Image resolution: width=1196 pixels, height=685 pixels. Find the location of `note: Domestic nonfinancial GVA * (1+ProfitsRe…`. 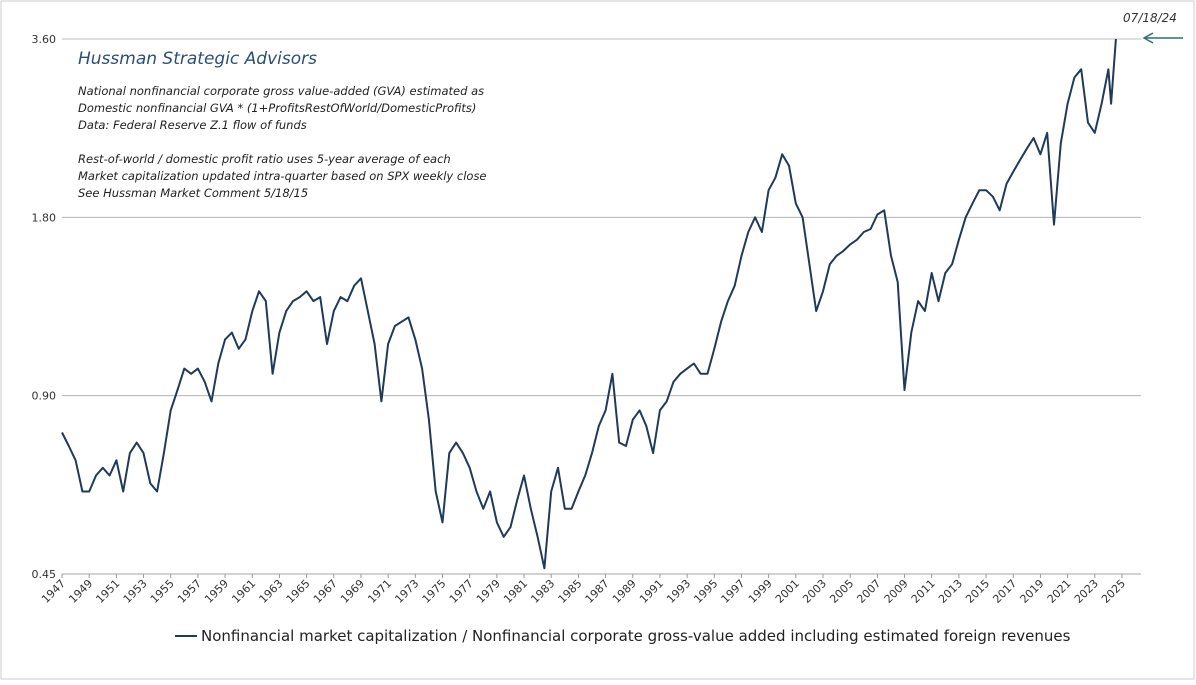

note: Domestic nonfinancial GVA * (1+ProfitsRe… is located at coordinates (277, 108).